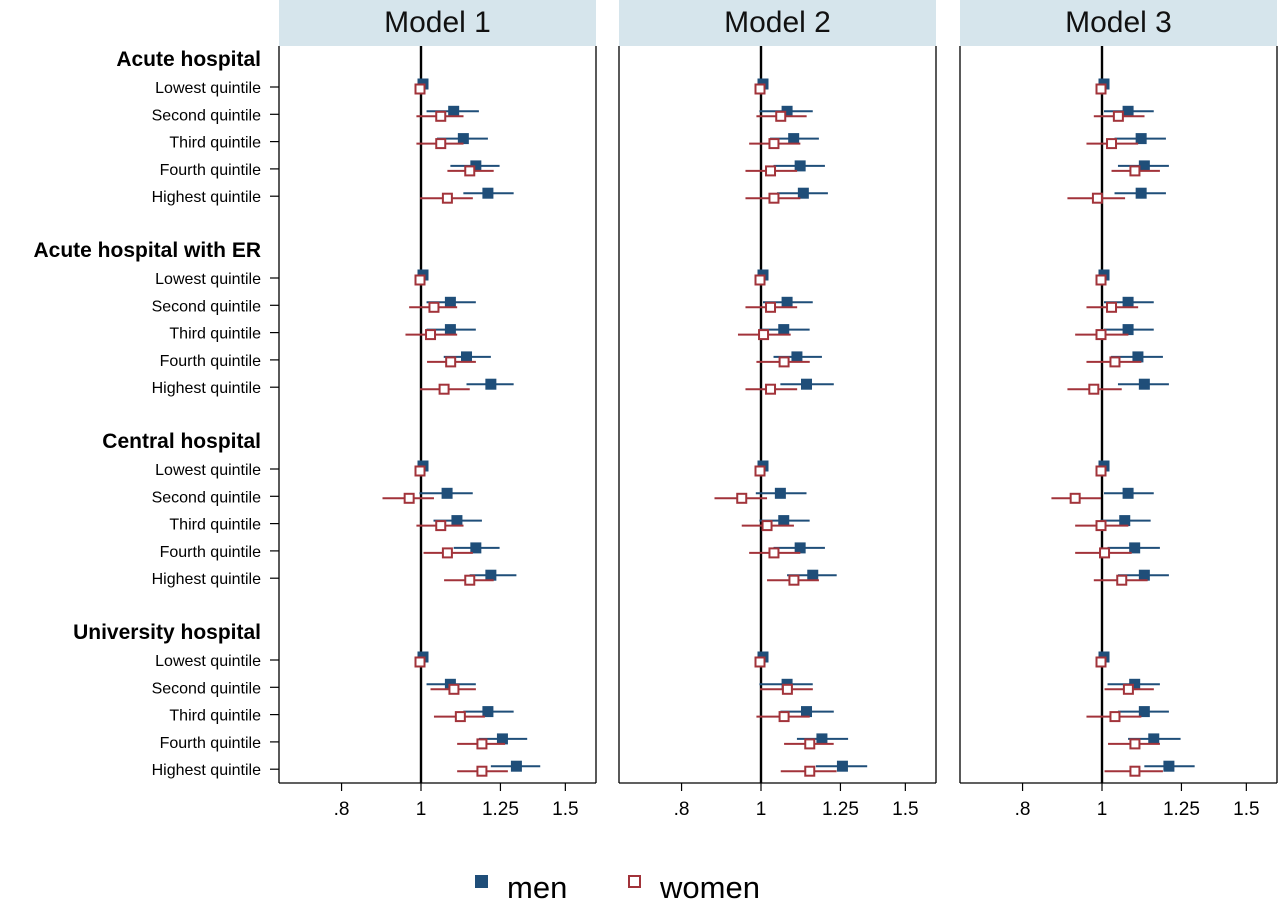  I want to click on legend-label-men: men, so click(537, 886).